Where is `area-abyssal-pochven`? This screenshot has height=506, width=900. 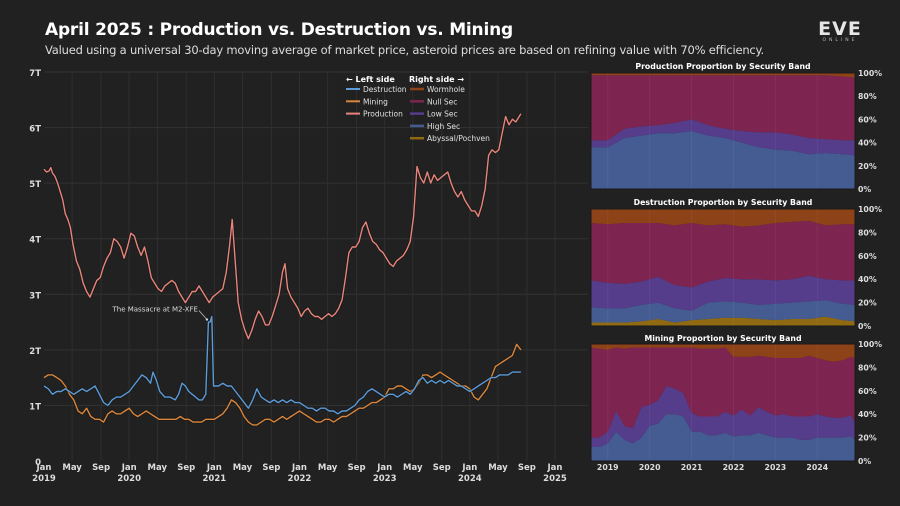
area-abyssal-pochven is located at coordinates (723, 321).